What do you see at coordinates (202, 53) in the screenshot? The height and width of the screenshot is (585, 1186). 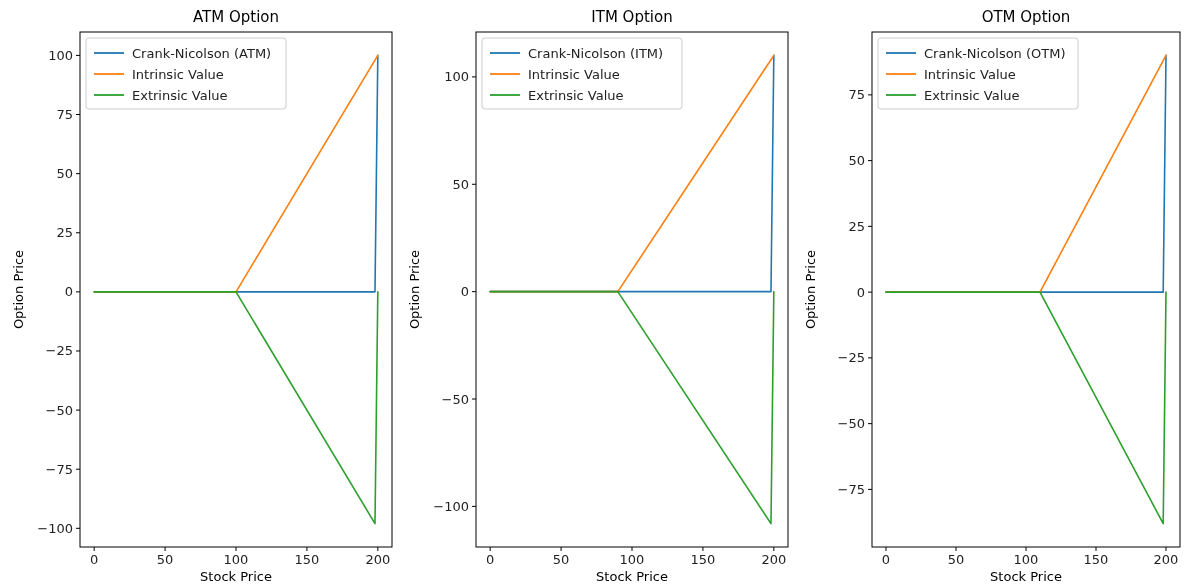 I see `legend-label: Crank-Nicolson (ATM)` at bounding box center [202, 53].